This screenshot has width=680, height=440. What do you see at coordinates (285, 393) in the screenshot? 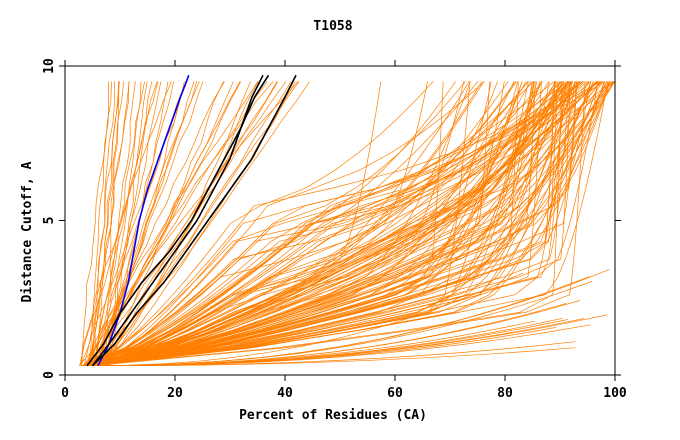
I see `x-tick-label: 40` at bounding box center [285, 393].